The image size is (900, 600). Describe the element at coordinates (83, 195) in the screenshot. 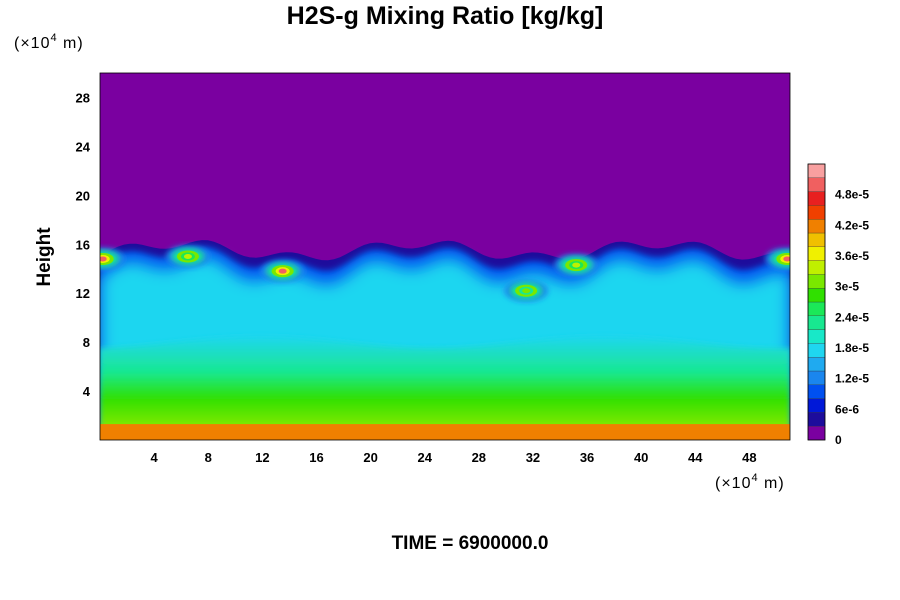

I see `y-tick-label: 20` at that location.